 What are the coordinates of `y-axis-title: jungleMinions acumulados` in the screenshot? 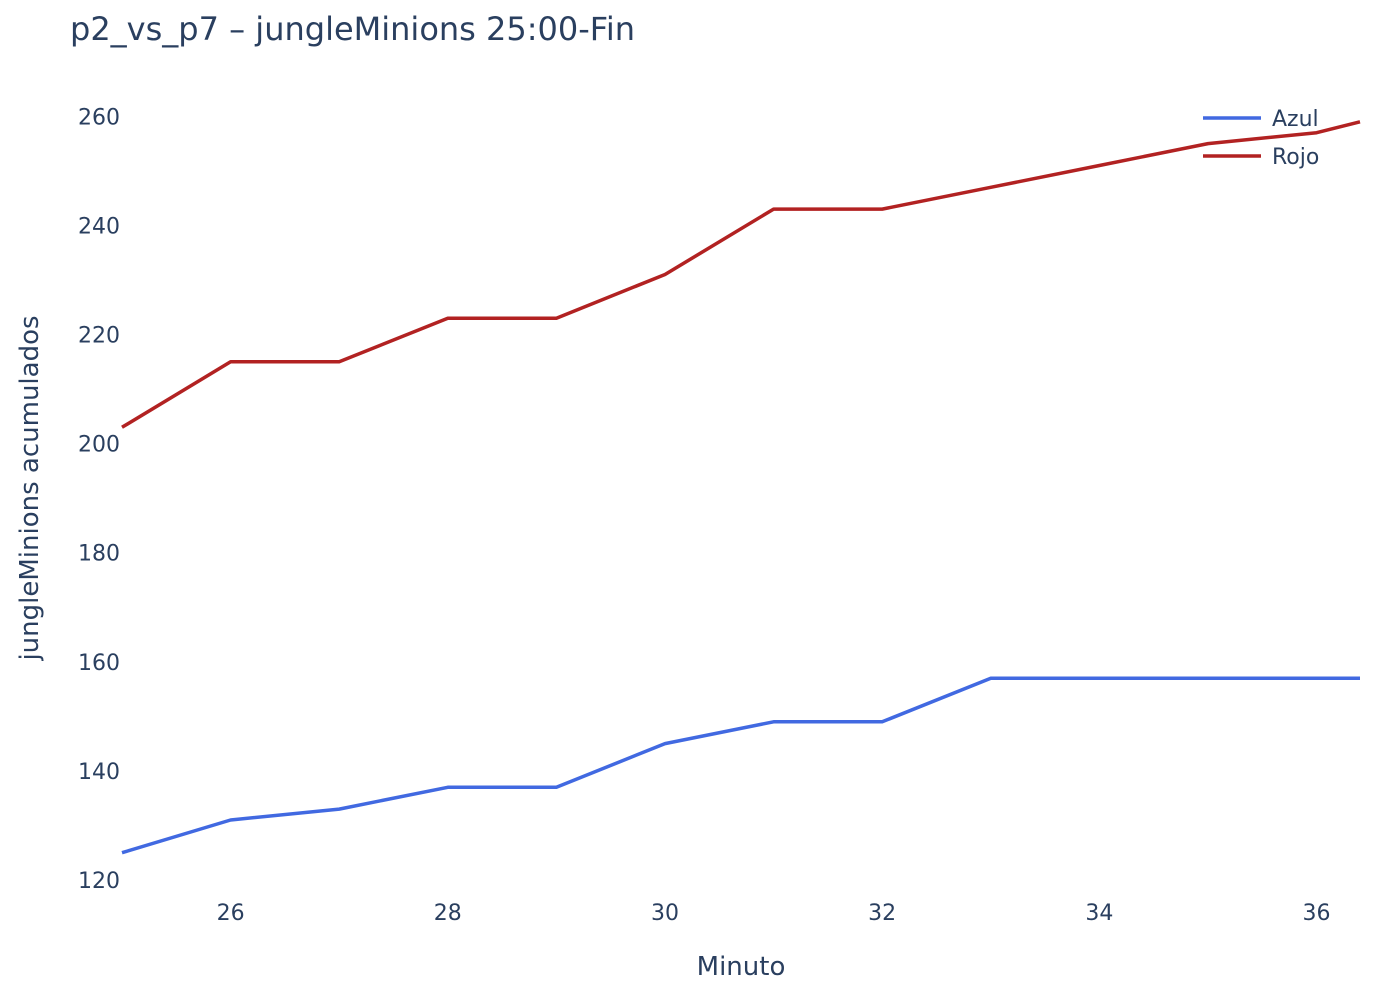 It's located at (30, 488).